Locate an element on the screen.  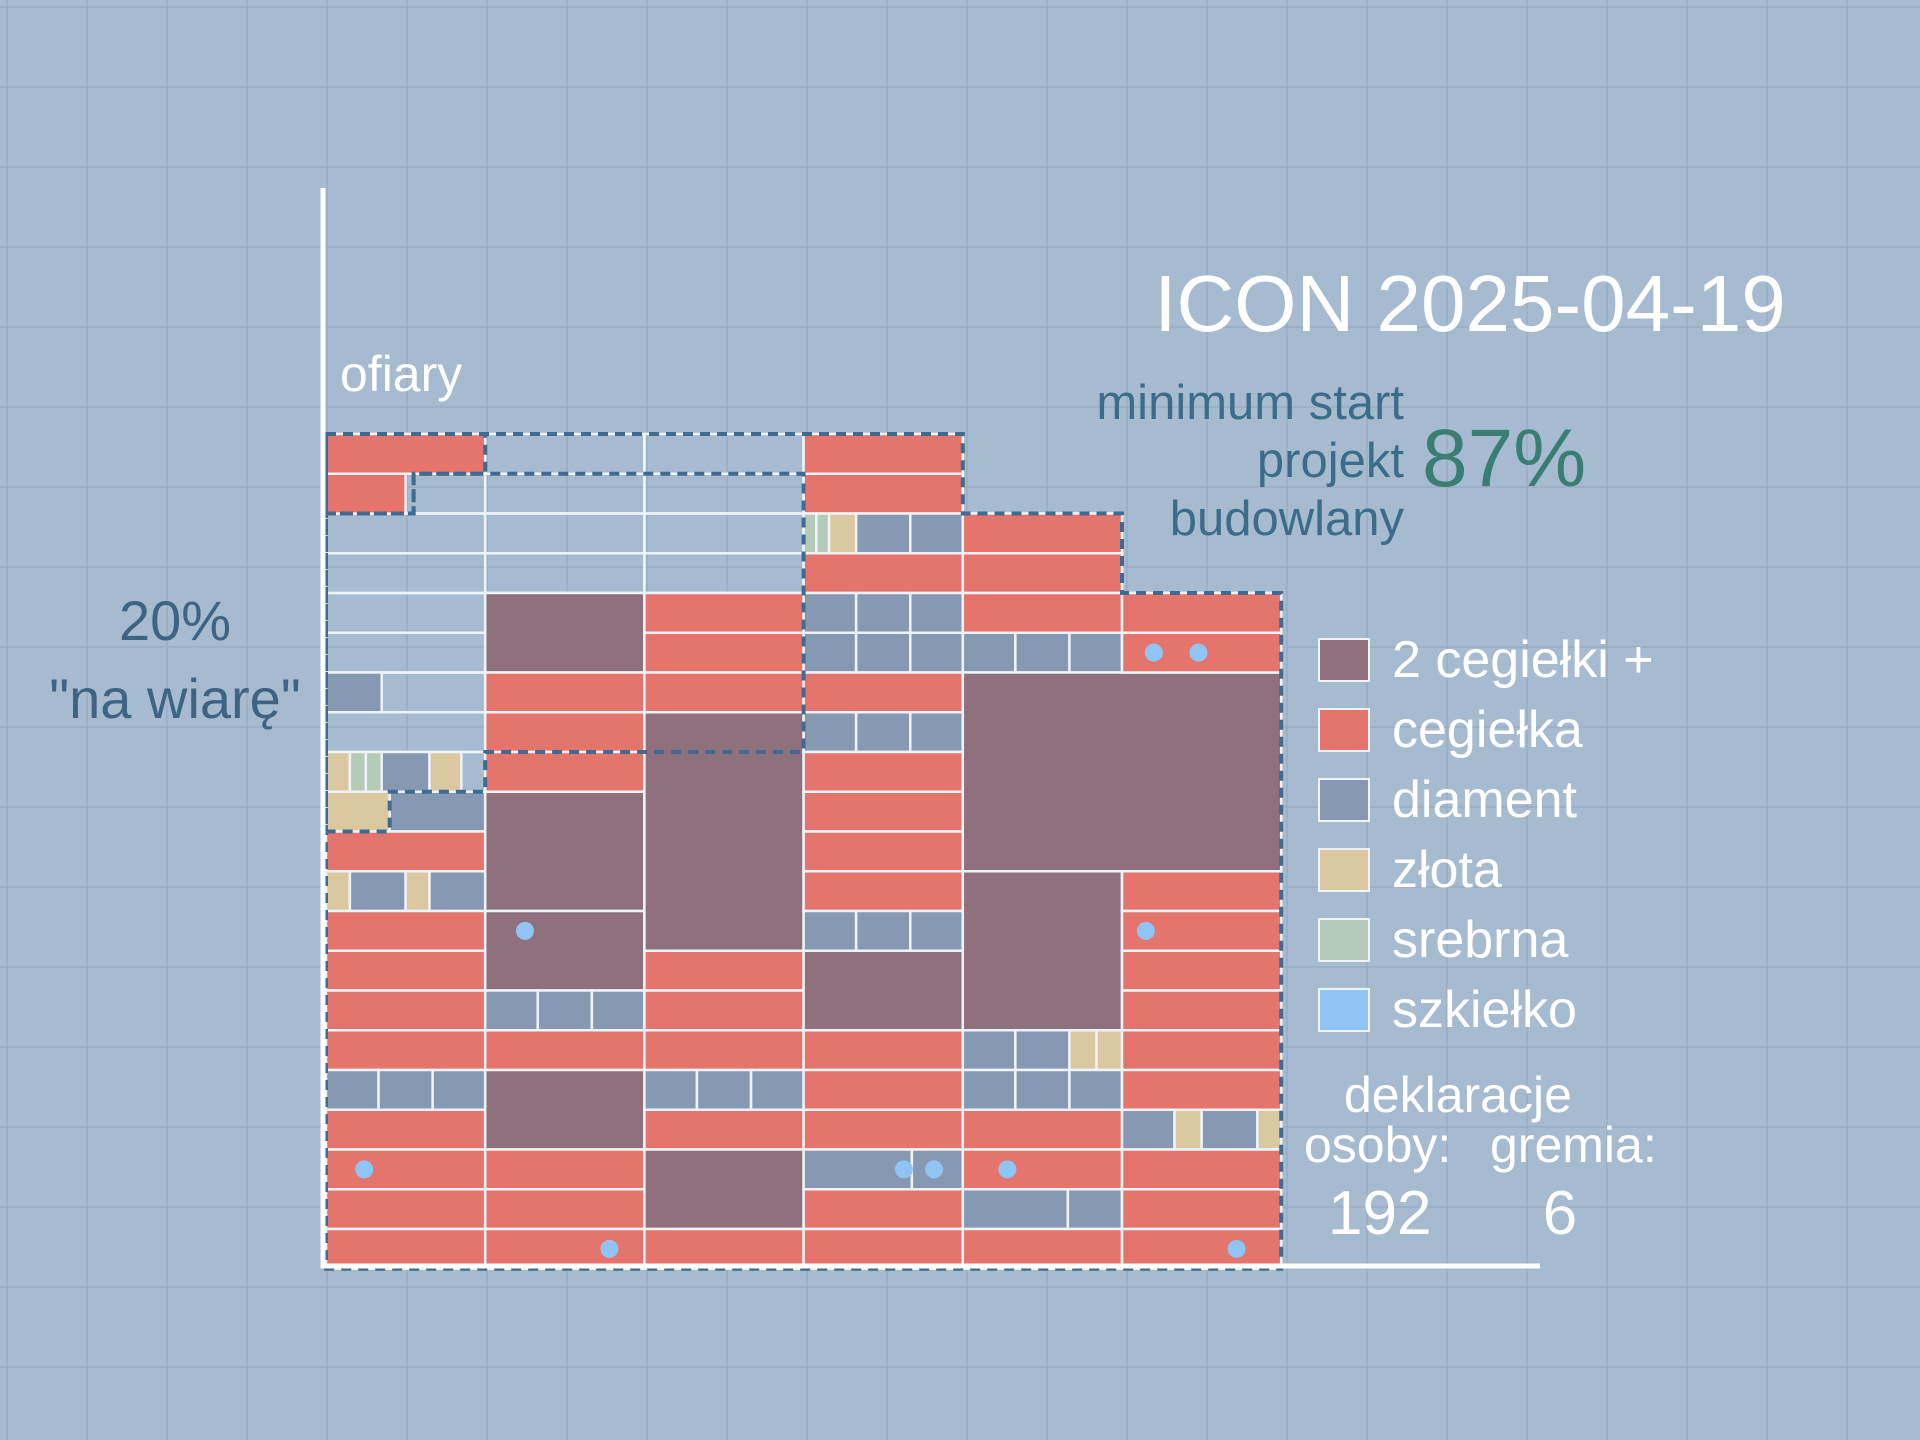
y-axis-label: ofiary is located at coordinates (401, 374).